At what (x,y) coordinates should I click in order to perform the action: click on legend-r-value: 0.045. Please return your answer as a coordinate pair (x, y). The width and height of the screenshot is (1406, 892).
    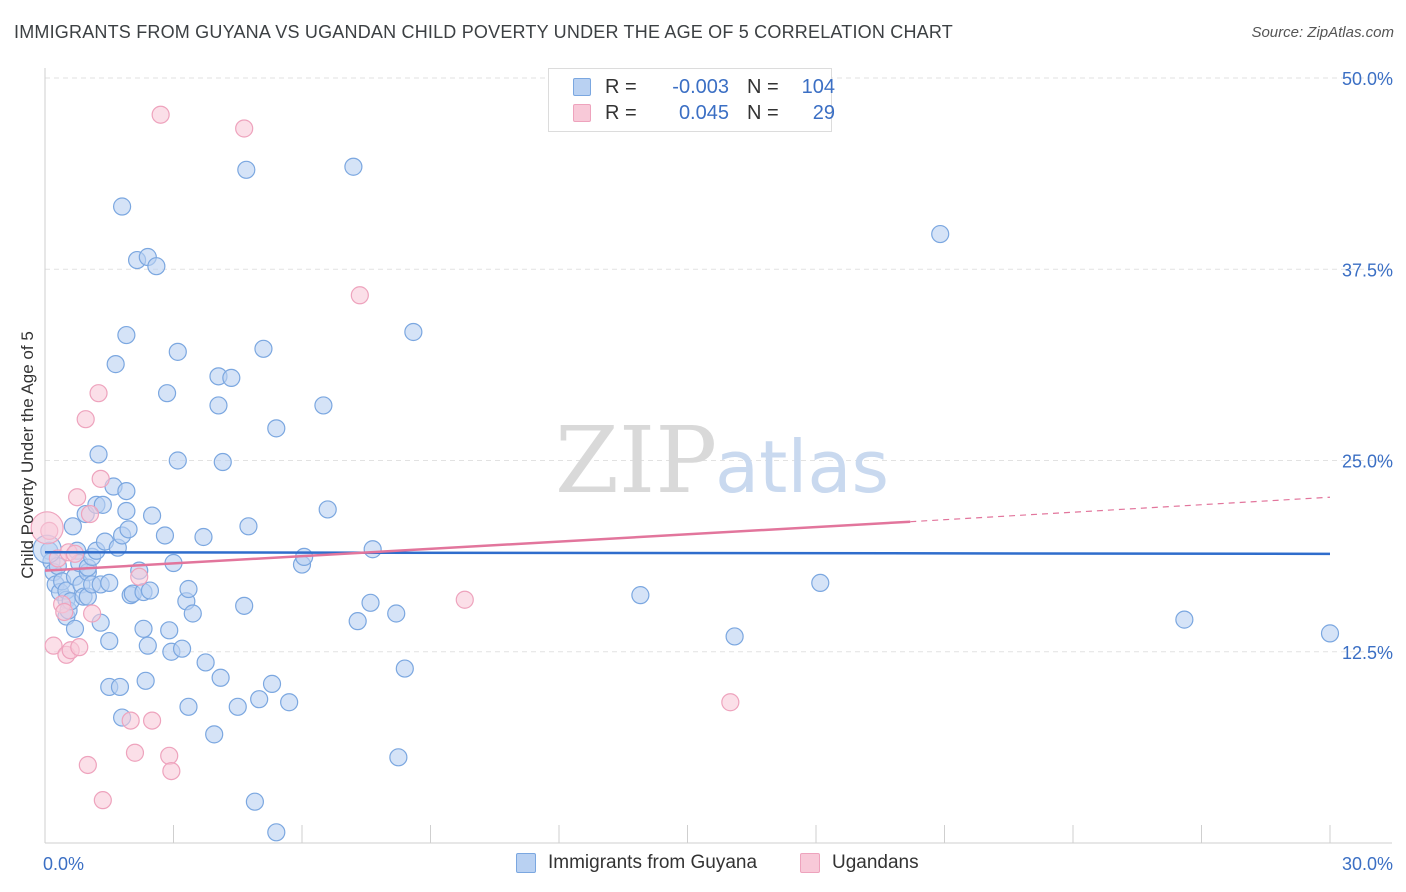
    Looking at the image, I should click on (703, 112).